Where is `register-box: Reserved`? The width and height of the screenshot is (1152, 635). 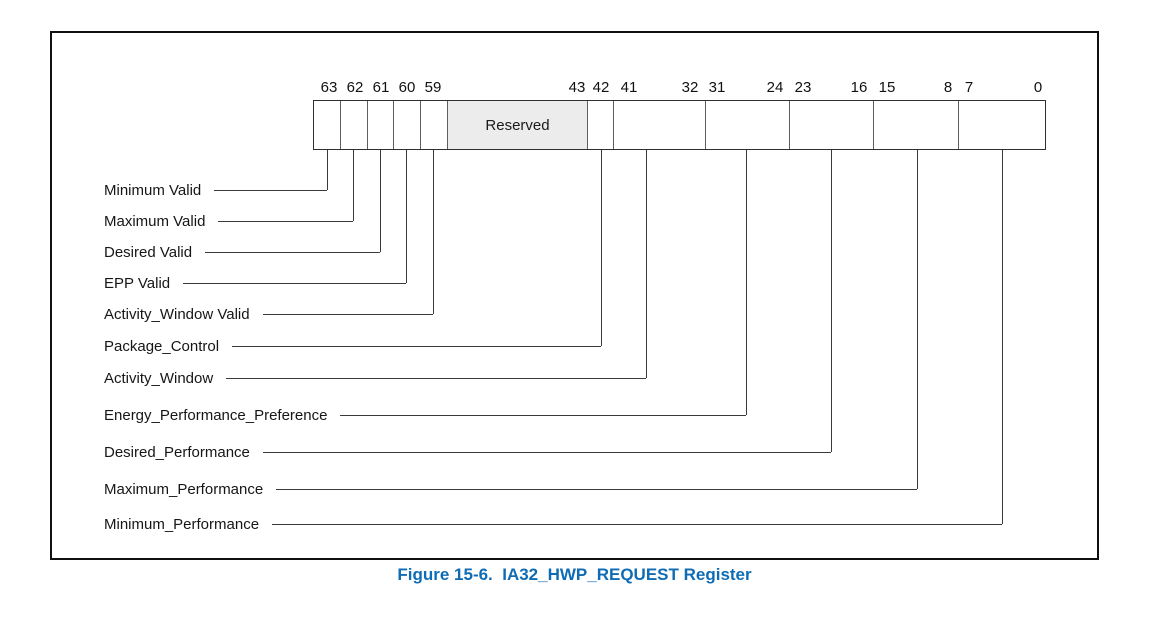 register-box: Reserved is located at coordinates (679, 125).